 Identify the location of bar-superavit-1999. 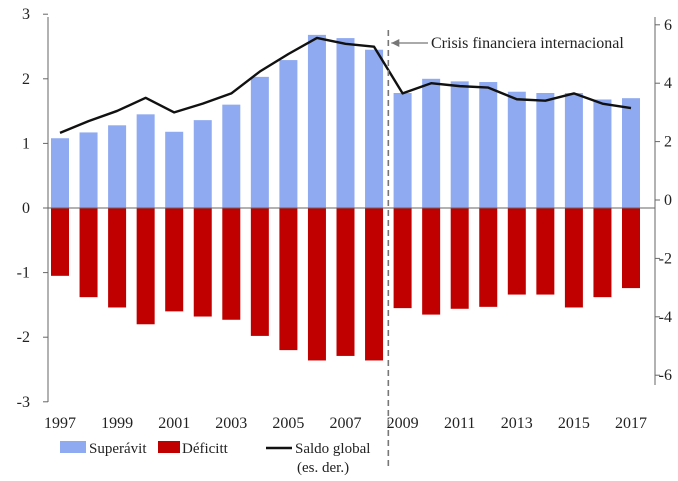
(117, 166).